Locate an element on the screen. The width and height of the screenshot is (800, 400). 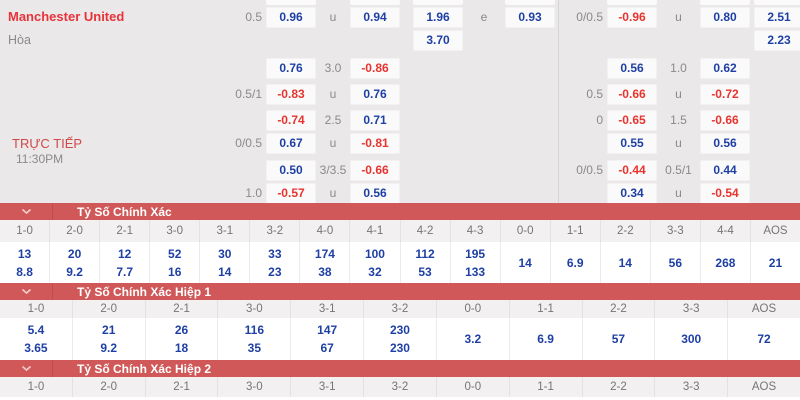
score-odds-cell: 12 7.7 is located at coordinates (125, 262).